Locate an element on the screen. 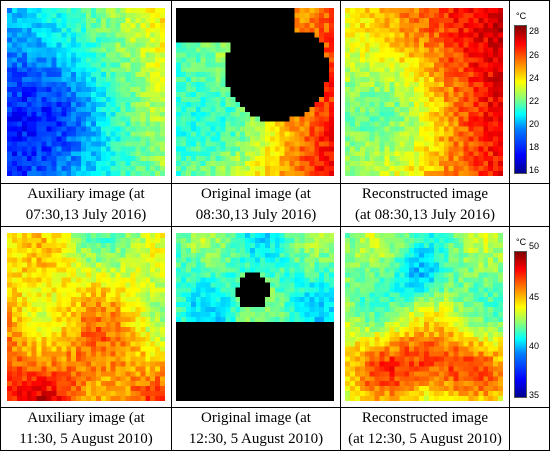  colorbar-tick: 20 is located at coordinates (534, 124).